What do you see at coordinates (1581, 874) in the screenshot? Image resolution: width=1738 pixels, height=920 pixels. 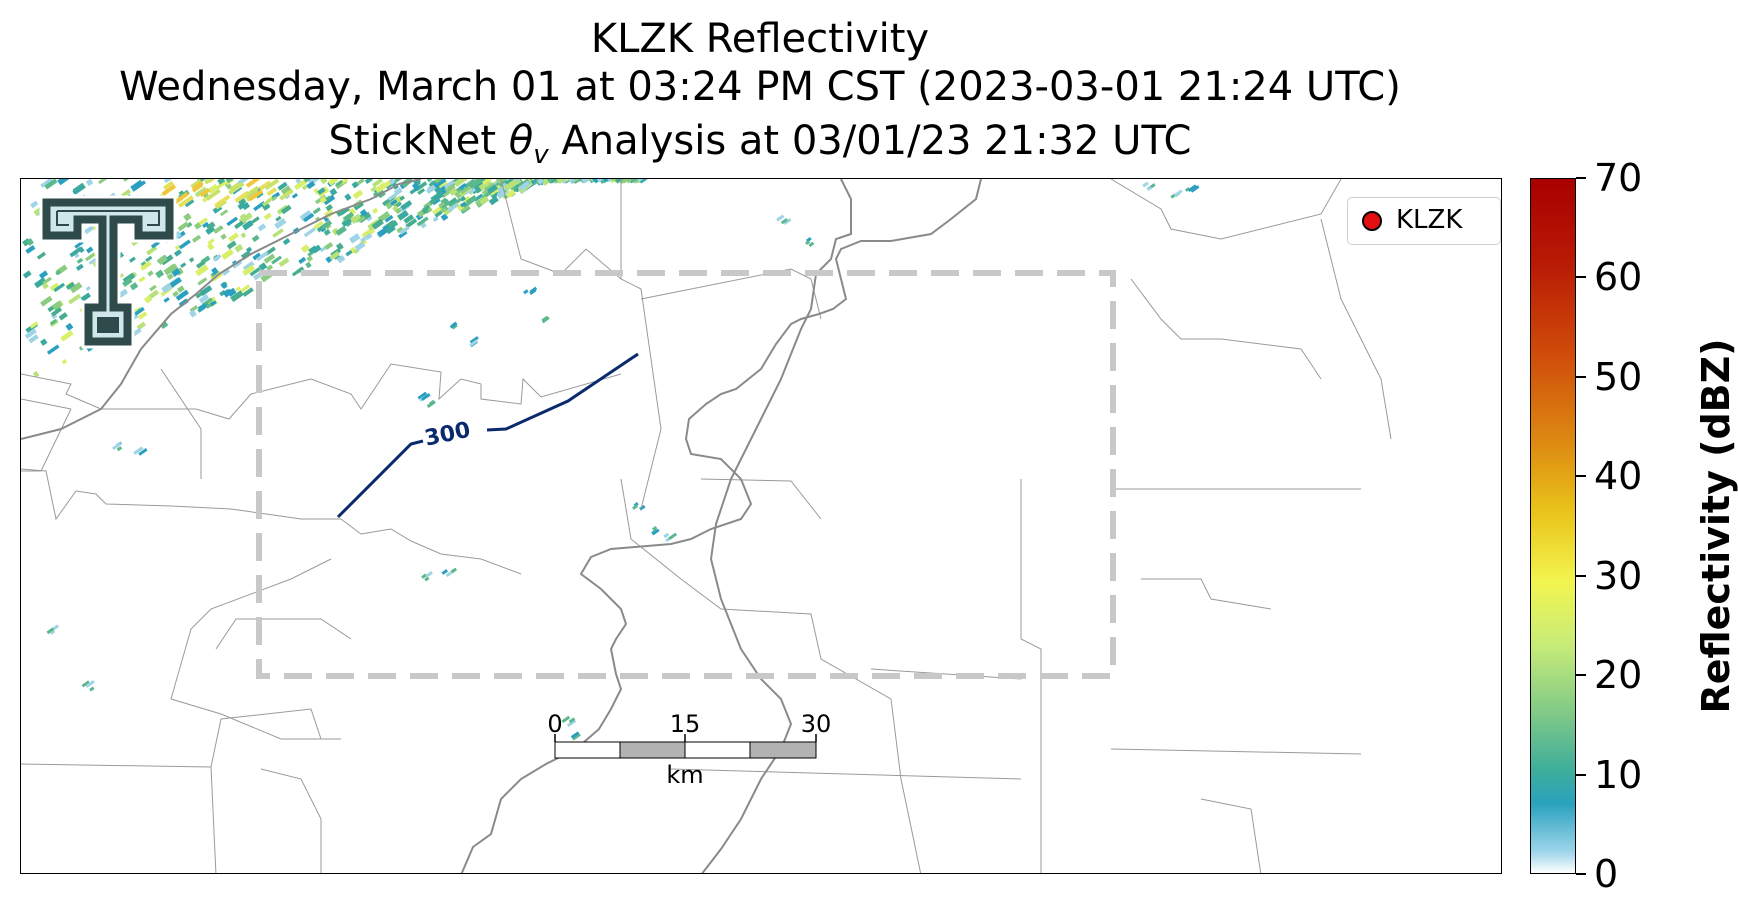 I see `colorbar-tick-mark` at bounding box center [1581, 874].